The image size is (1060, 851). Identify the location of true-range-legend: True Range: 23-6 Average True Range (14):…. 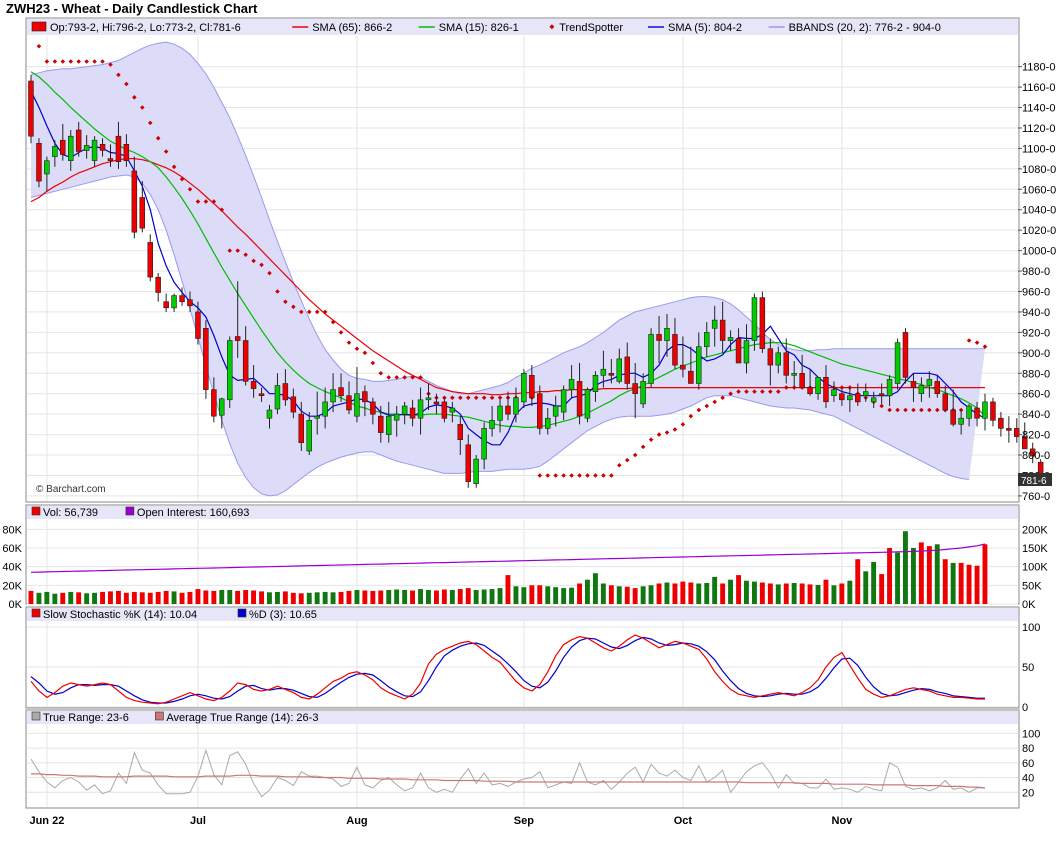
(174, 717).